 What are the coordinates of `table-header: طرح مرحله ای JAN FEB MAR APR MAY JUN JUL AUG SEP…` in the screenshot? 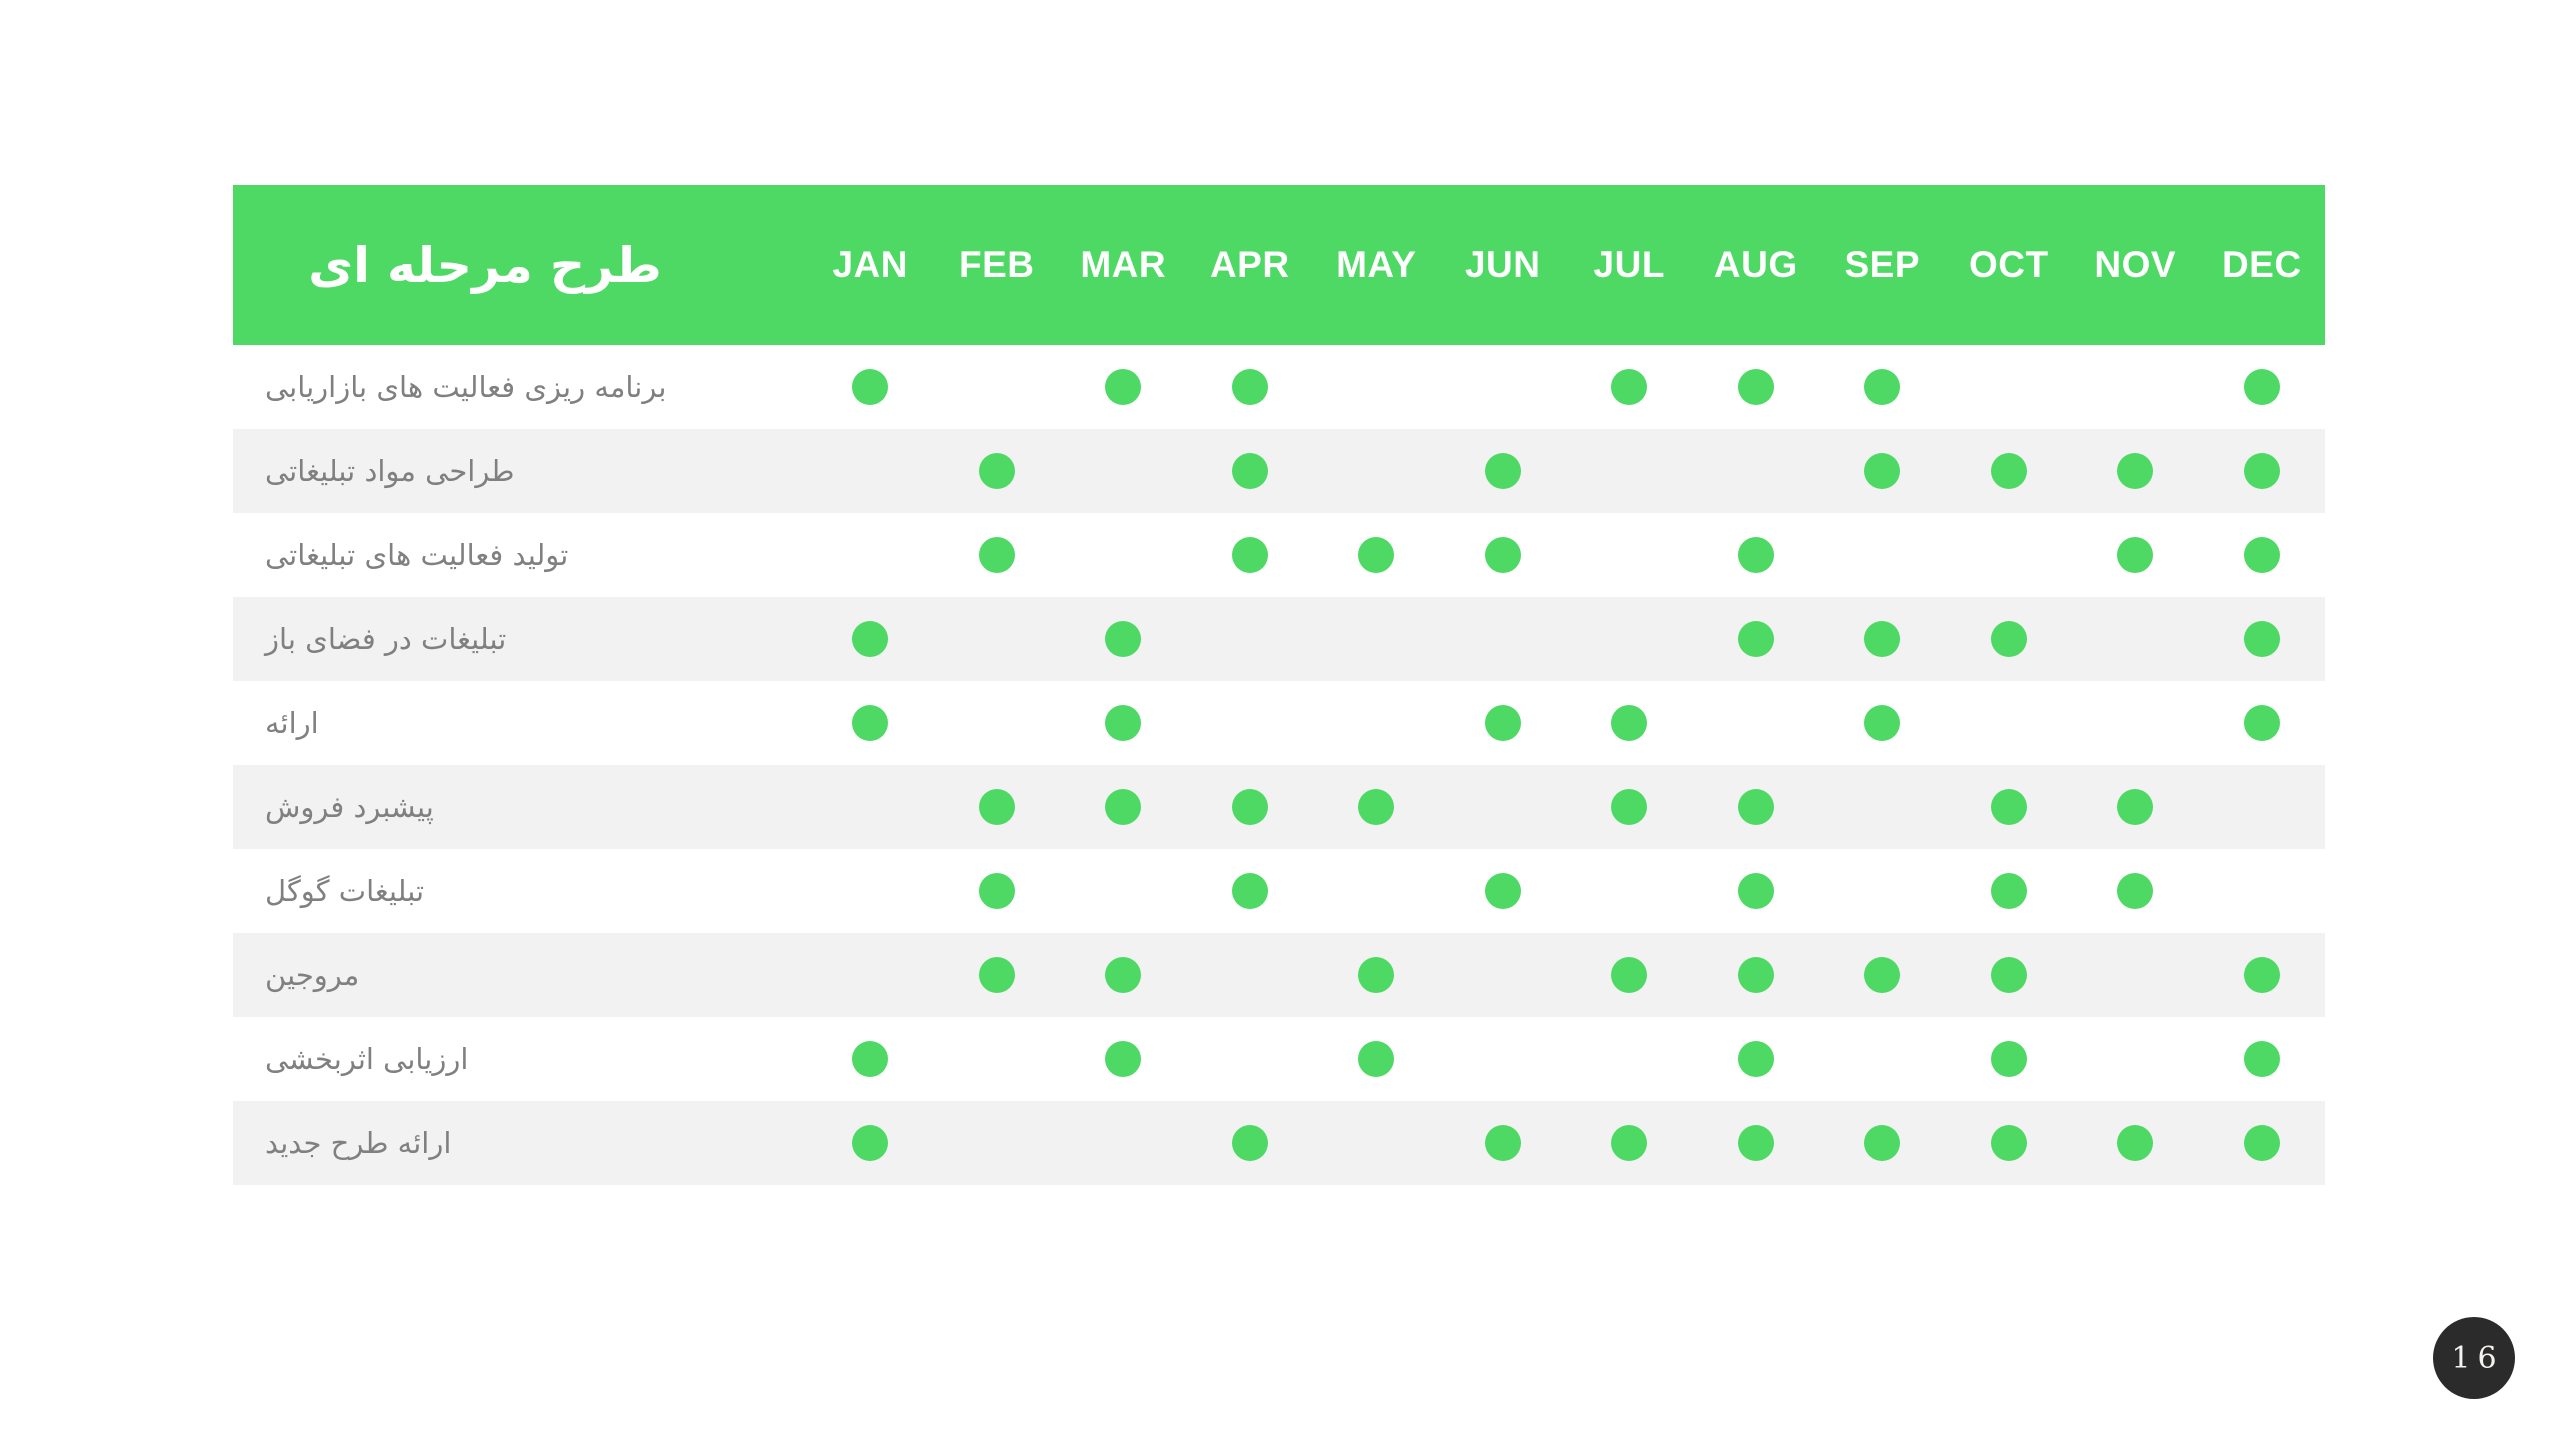 It's located at (1279, 265).